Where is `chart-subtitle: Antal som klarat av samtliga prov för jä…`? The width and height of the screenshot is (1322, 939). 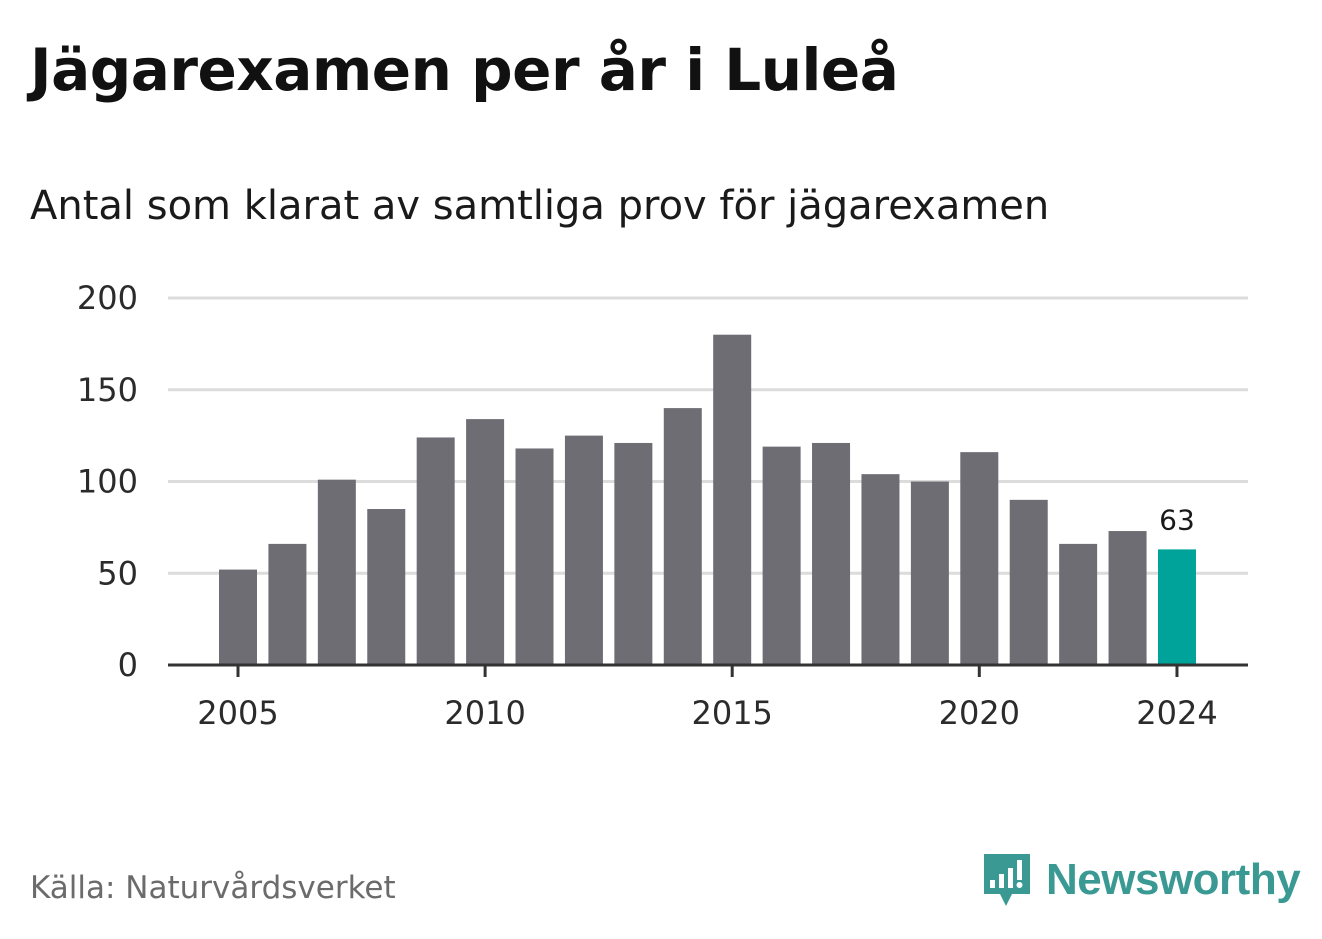
chart-subtitle: Antal som klarat av samtliga prov för jä… is located at coordinates (540, 206).